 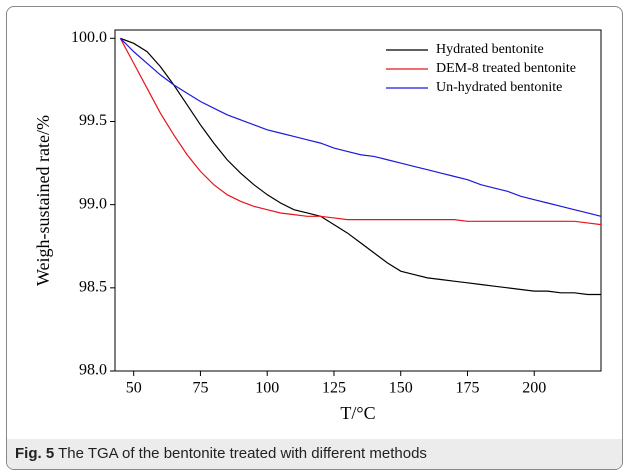 What do you see at coordinates (334, 388) in the screenshot?
I see `x-tick-label: 125` at bounding box center [334, 388].